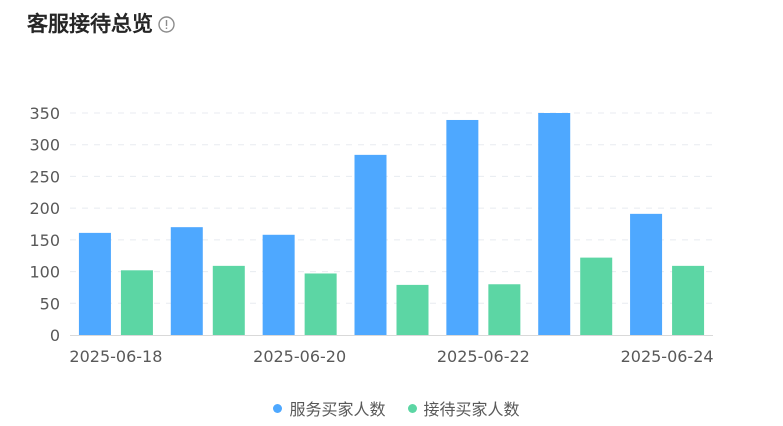 Image resolution: width=783 pixels, height=426 pixels. What do you see at coordinates (299, 356) in the screenshot?
I see `x-tick-label: 2025-06-20` at bounding box center [299, 356].